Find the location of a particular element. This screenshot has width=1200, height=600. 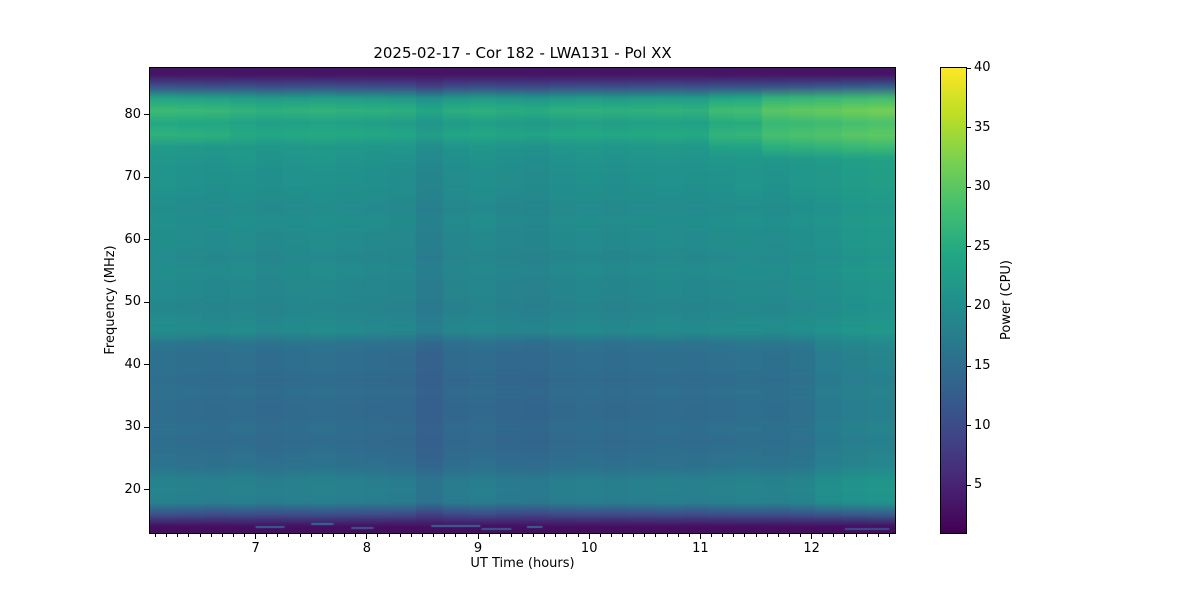

colorbar-tick-label: 35 is located at coordinates (982, 127).